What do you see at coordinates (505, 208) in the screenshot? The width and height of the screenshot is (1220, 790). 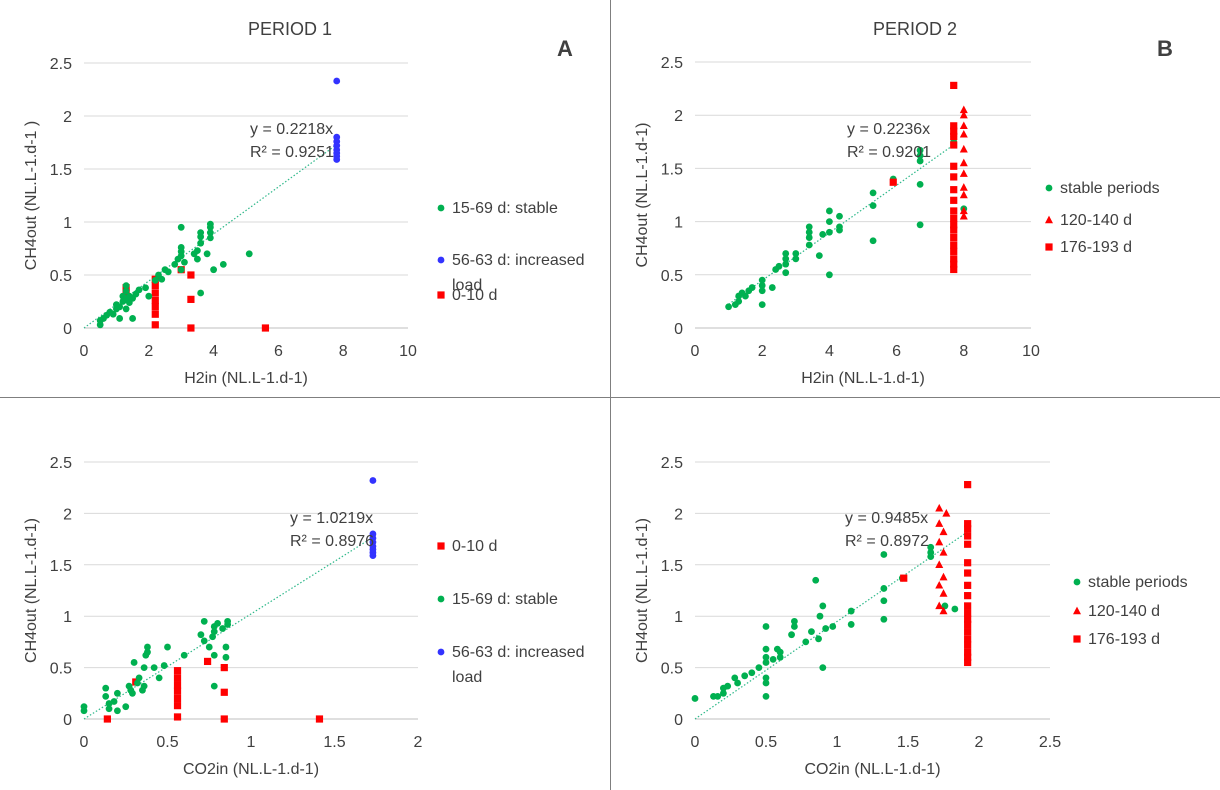 I see `legend-label: 15-69 d: stable` at bounding box center [505, 208].